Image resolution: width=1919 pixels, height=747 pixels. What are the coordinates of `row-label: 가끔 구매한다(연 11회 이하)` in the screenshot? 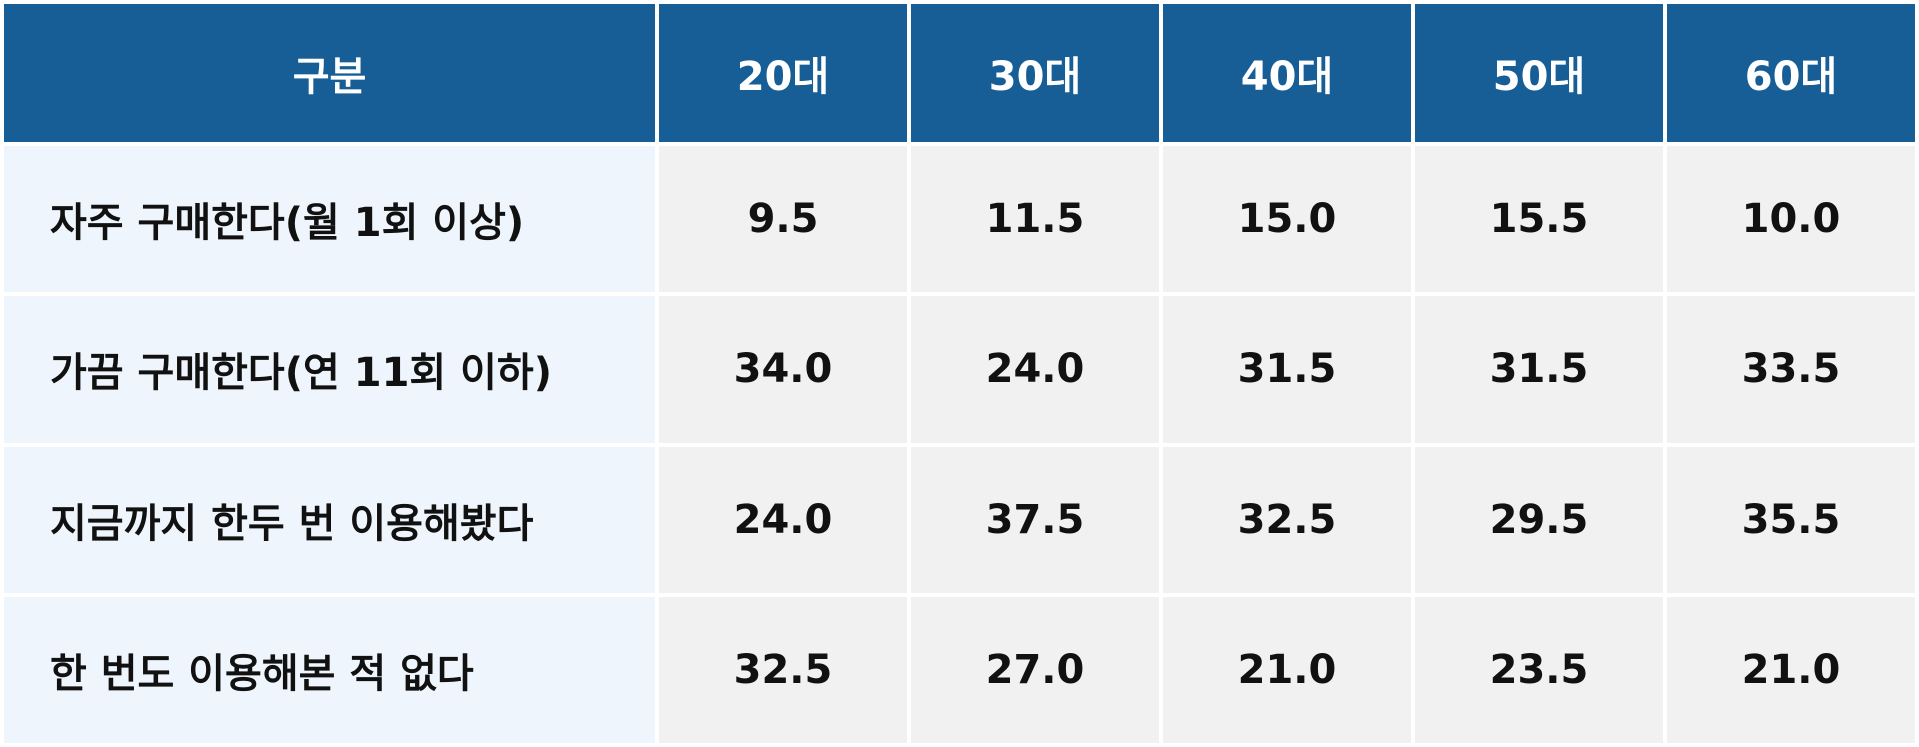 It's located at (329, 369).